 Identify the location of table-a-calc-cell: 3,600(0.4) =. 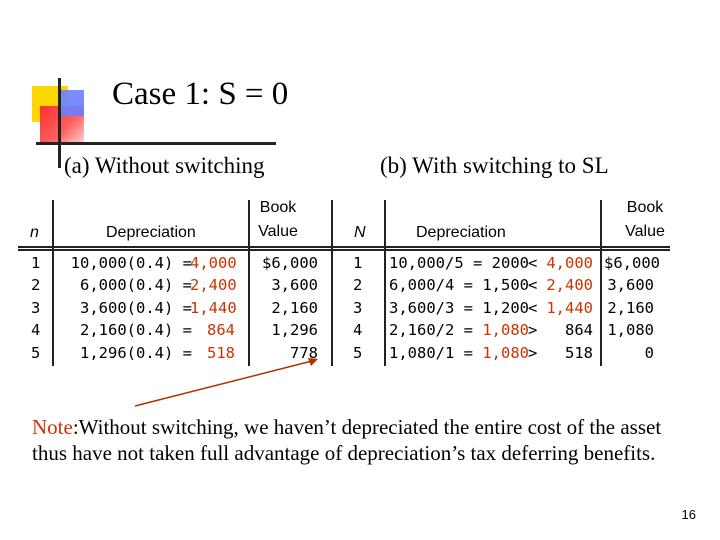
(136, 307).